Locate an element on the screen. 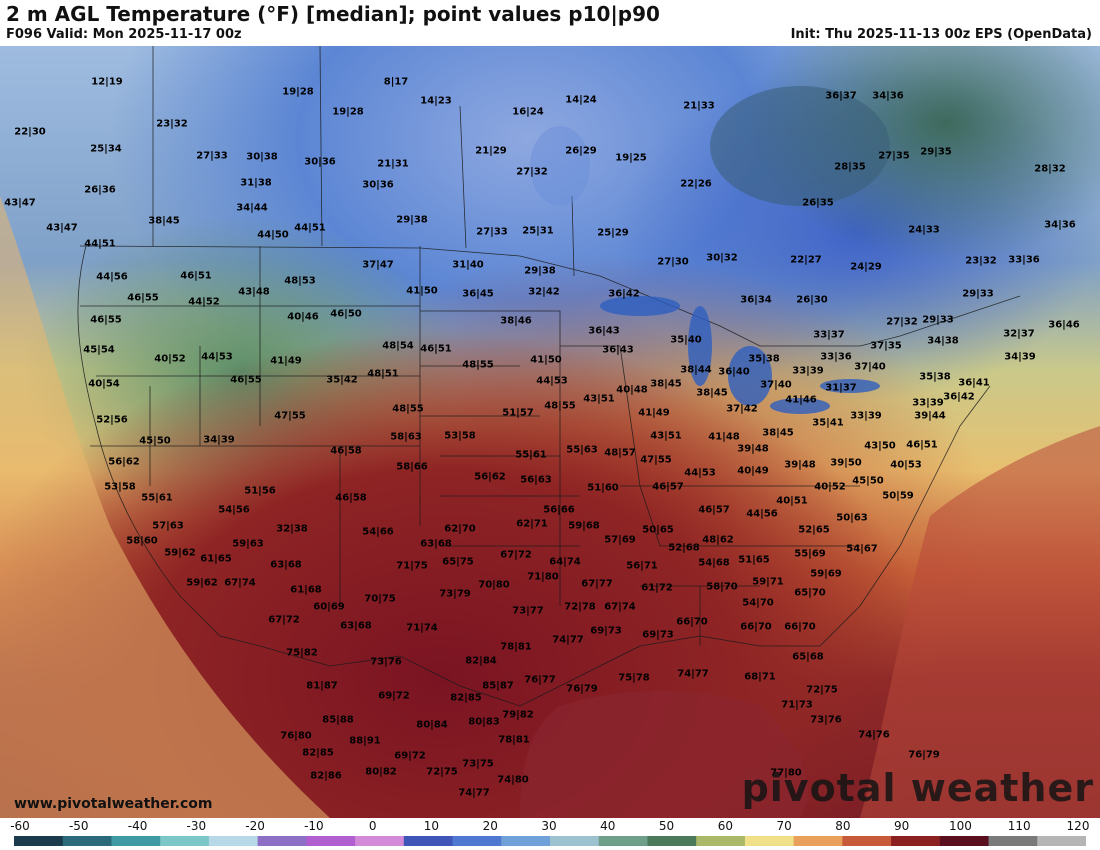  point-value: 46|57 is located at coordinates (714, 510).